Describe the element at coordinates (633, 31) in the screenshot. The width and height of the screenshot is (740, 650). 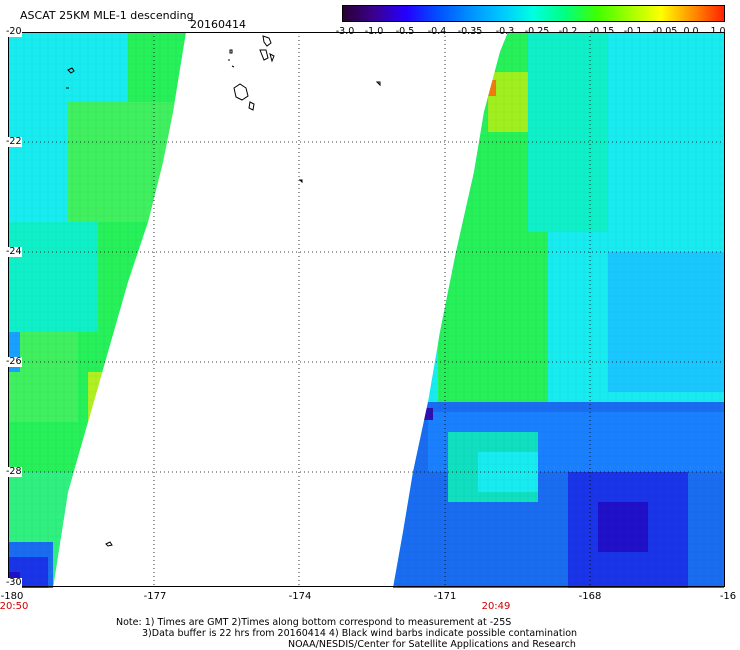
I see `colorbar-label: -0.1` at that location.